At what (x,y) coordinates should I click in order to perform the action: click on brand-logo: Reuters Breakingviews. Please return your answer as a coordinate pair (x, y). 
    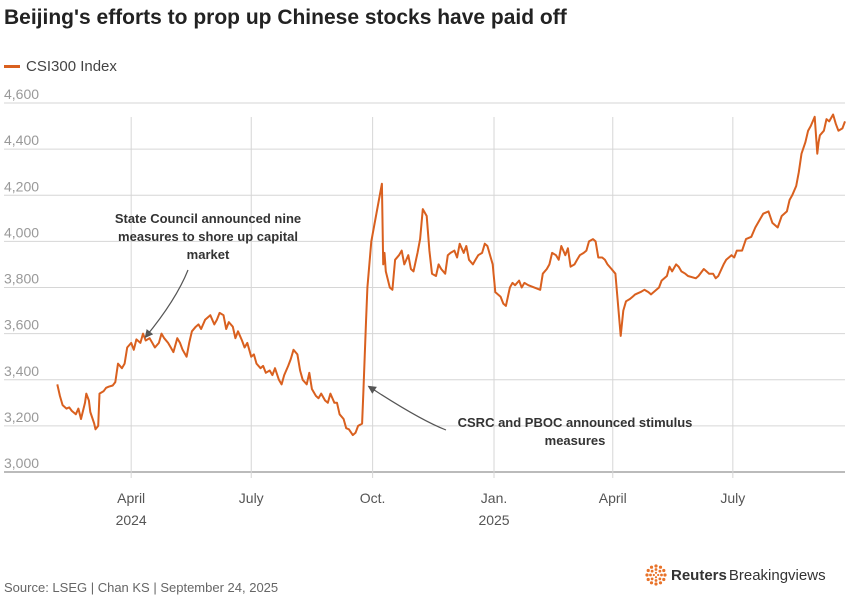
    Looking at the image, I should click on (735, 575).